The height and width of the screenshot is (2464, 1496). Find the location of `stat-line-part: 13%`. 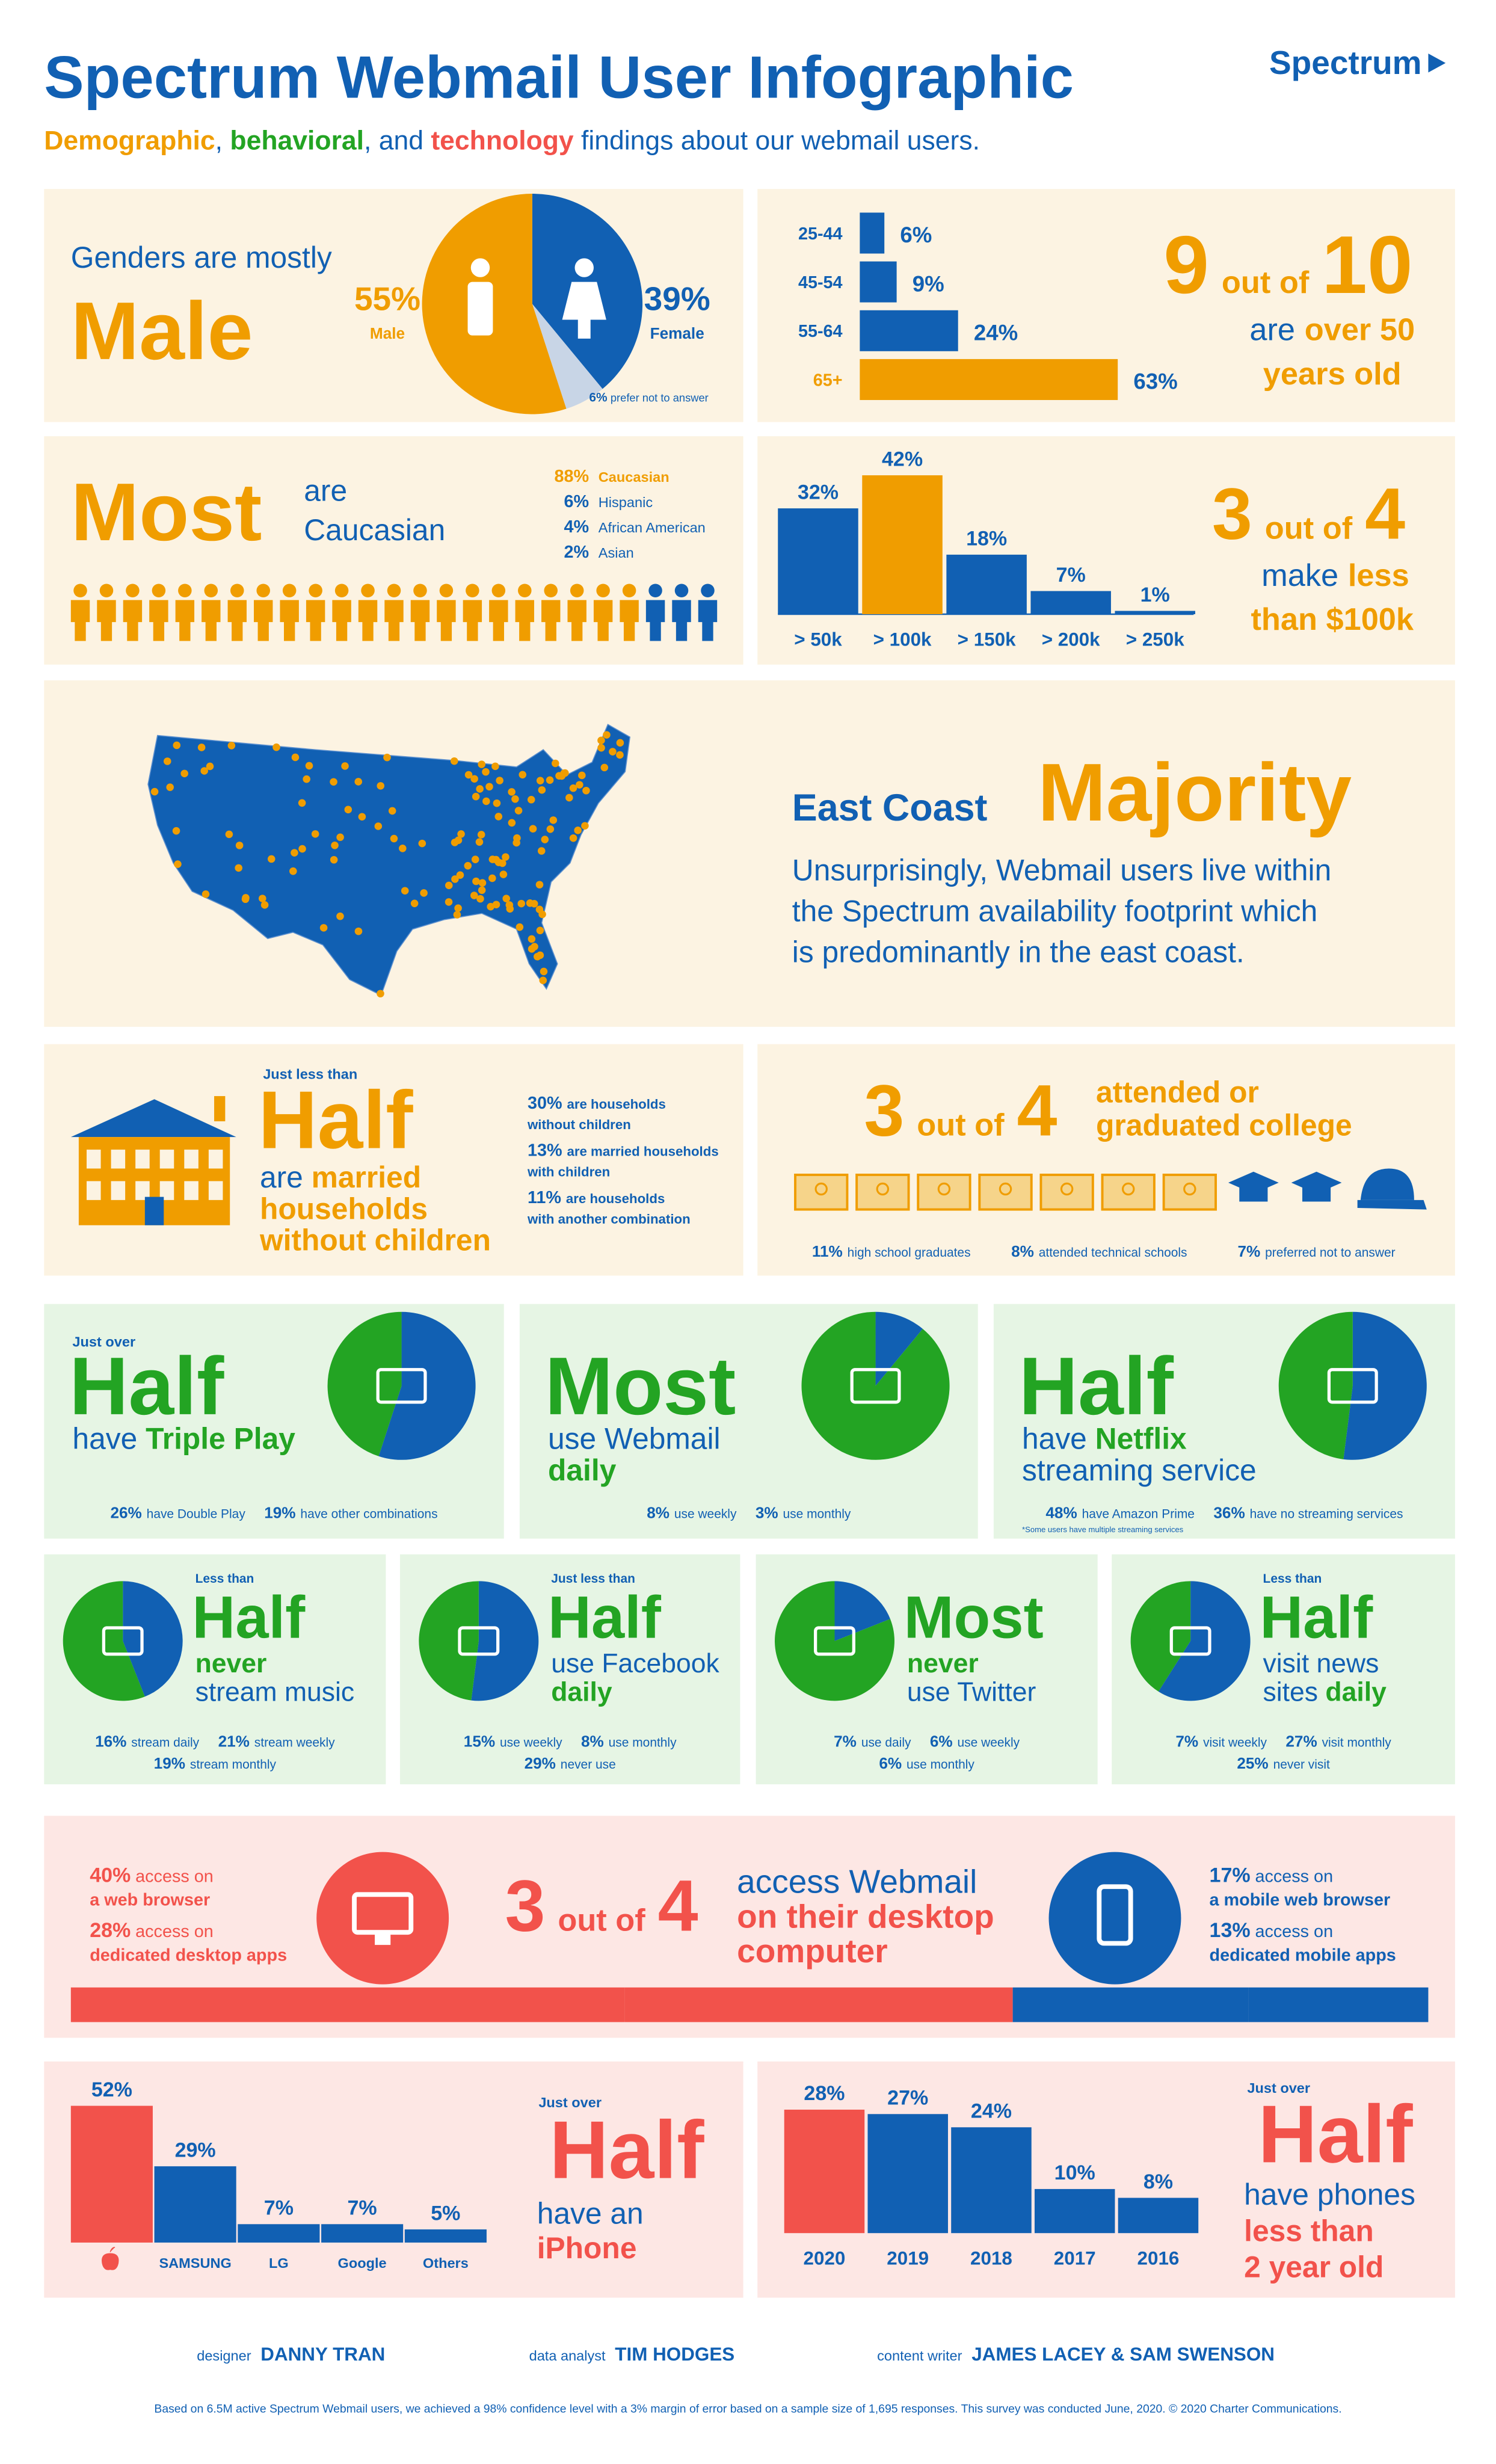

stat-line-part: 13% is located at coordinates (545, 1150).